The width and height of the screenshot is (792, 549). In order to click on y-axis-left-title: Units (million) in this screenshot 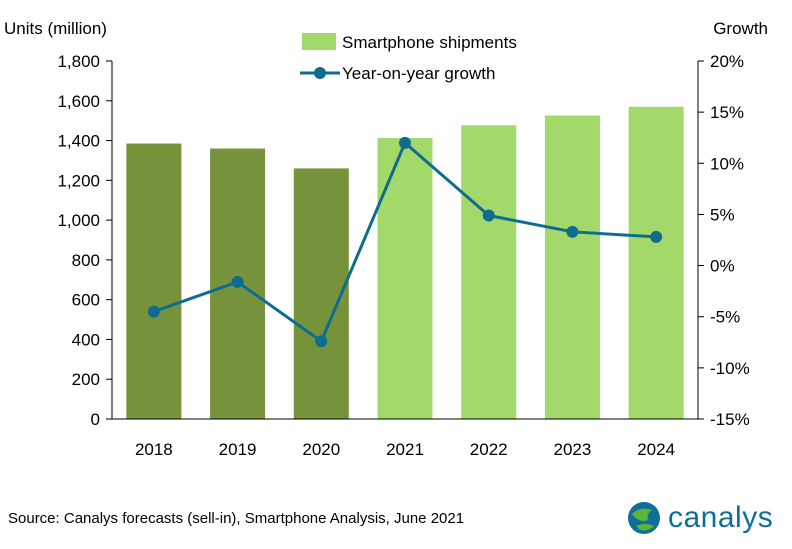, I will do `click(55, 28)`.